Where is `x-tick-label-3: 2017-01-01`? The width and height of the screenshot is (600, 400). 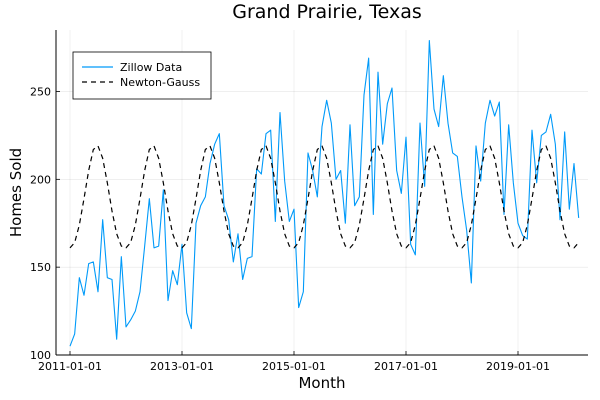 x-tick-label-3: 2017-01-01 is located at coordinates (406, 366).